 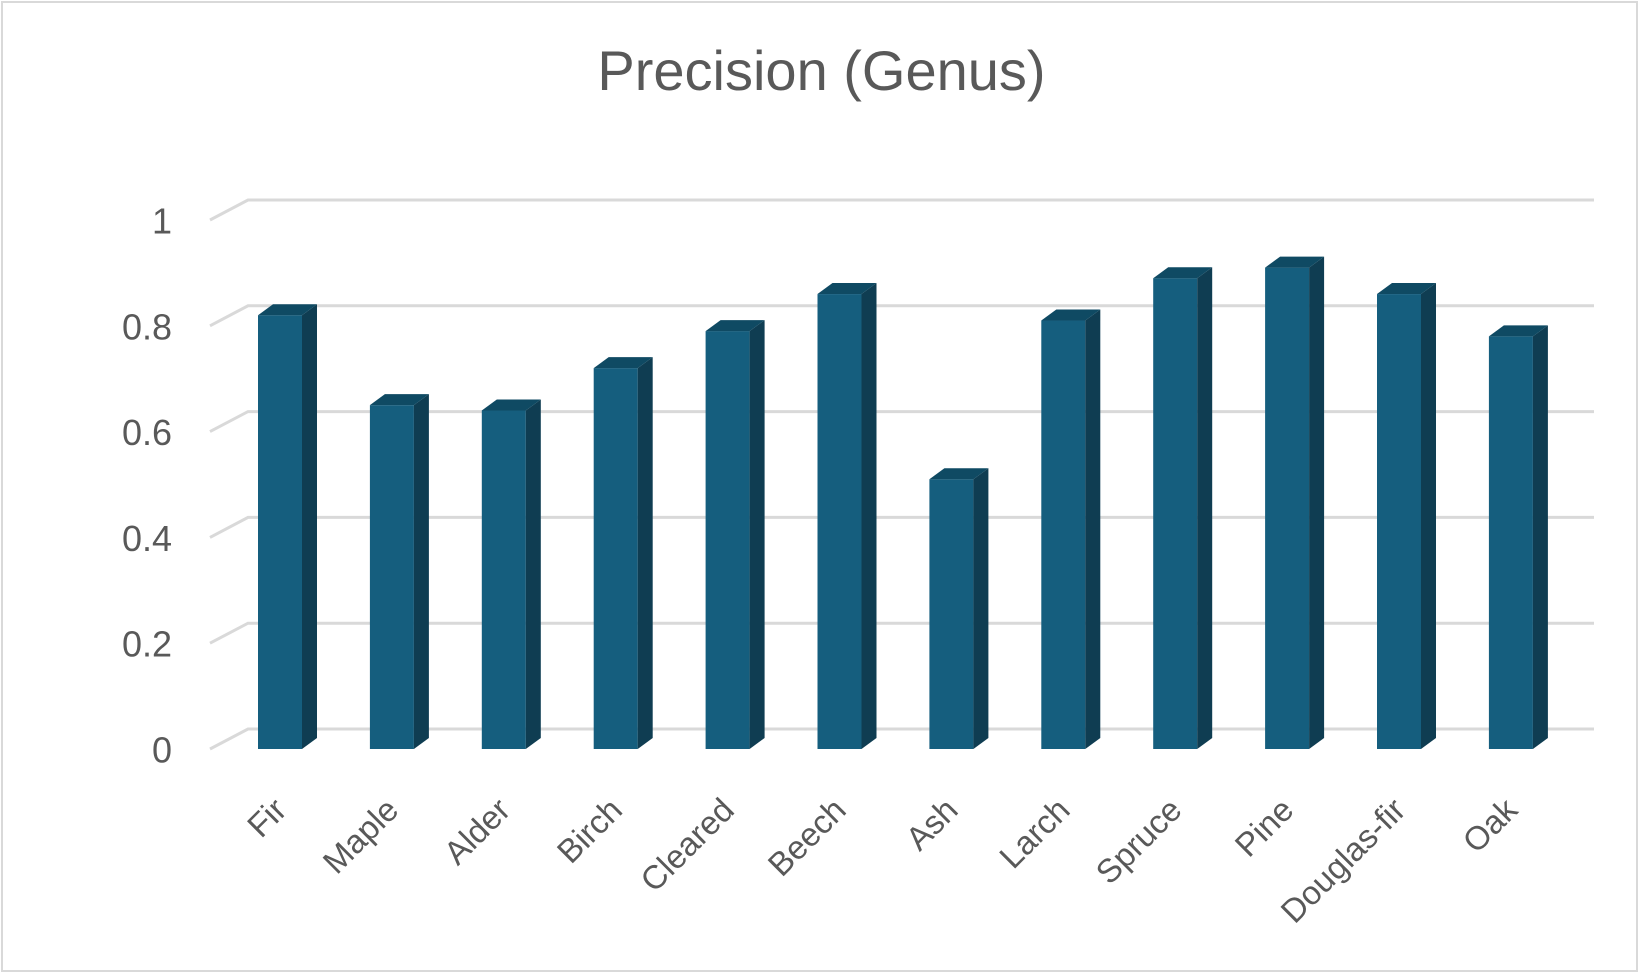 I want to click on y-tick-label: 0.6, so click(x=147, y=432).